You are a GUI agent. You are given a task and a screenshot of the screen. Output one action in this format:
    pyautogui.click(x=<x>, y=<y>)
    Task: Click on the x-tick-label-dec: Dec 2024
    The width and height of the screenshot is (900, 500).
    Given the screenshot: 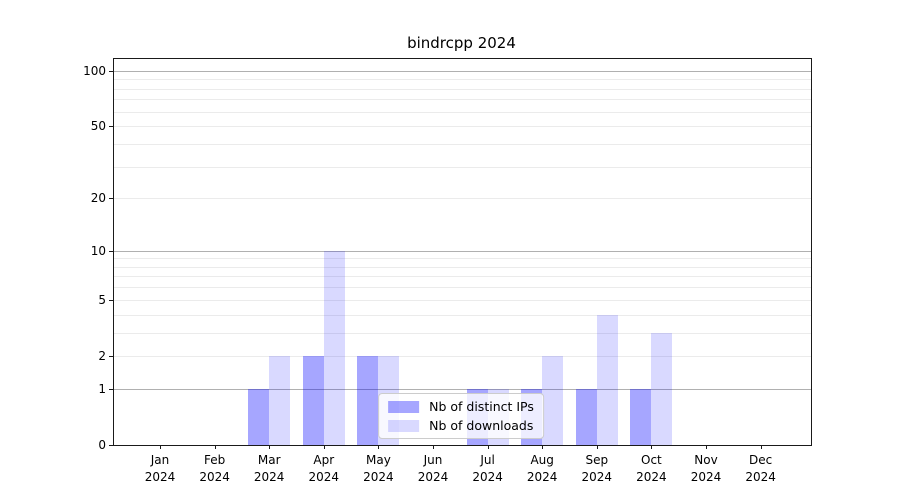 What is the action you would take?
    pyautogui.click(x=761, y=469)
    